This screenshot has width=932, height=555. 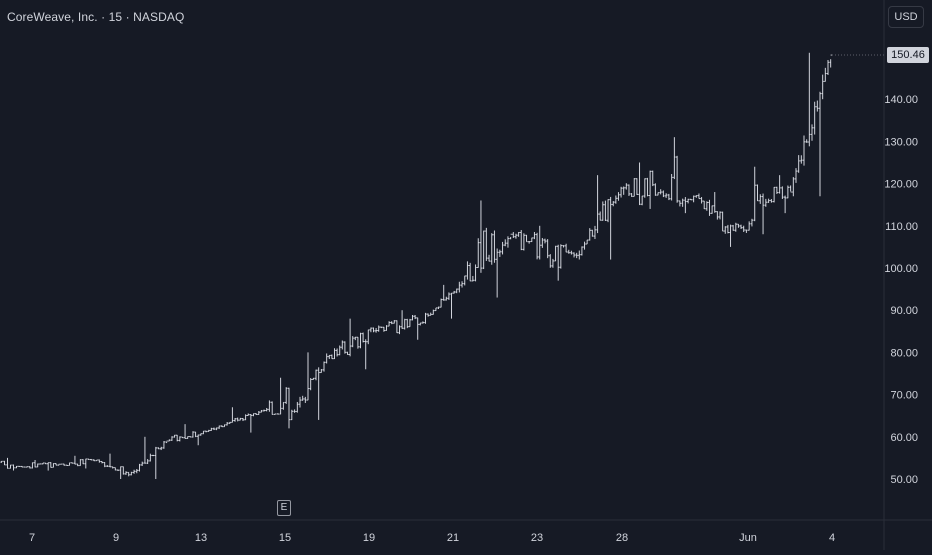 What do you see at coordinates (901, 269) in the screenshot?
I see `y-tick-label: 100.00` at bounding box center [901, 269].